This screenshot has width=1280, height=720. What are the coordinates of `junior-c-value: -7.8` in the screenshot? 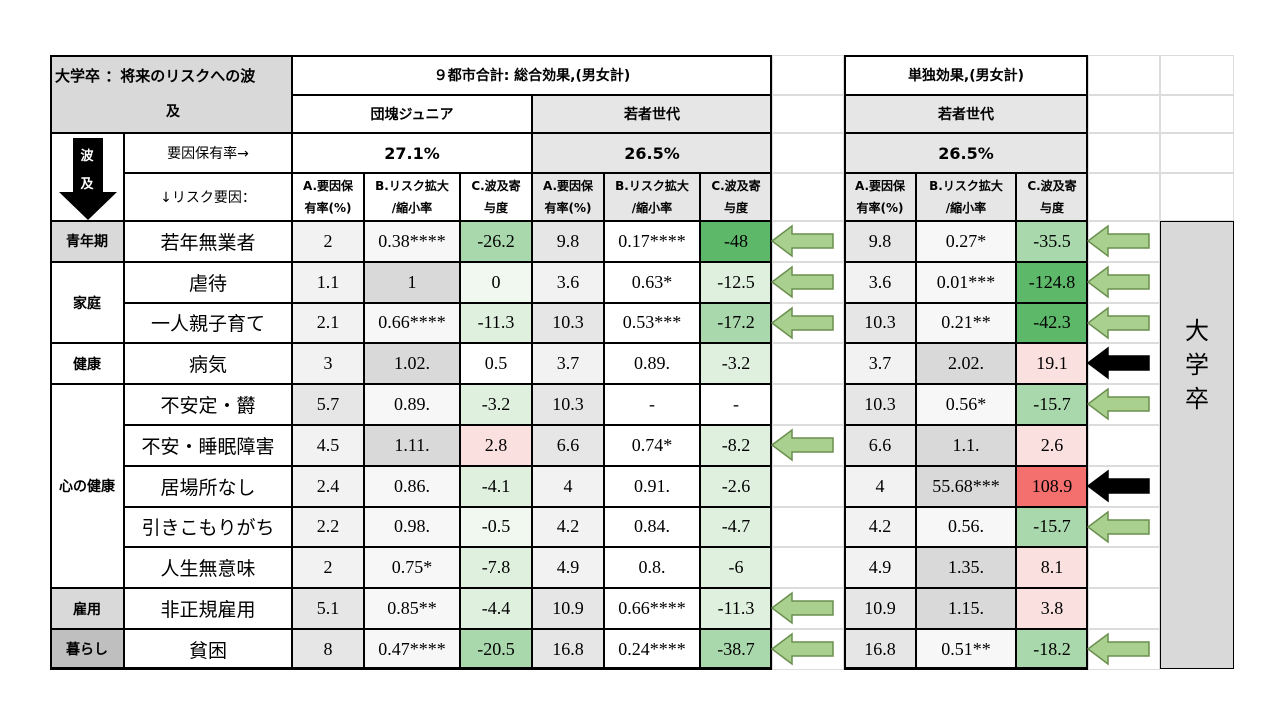 It's located at (496, 568).